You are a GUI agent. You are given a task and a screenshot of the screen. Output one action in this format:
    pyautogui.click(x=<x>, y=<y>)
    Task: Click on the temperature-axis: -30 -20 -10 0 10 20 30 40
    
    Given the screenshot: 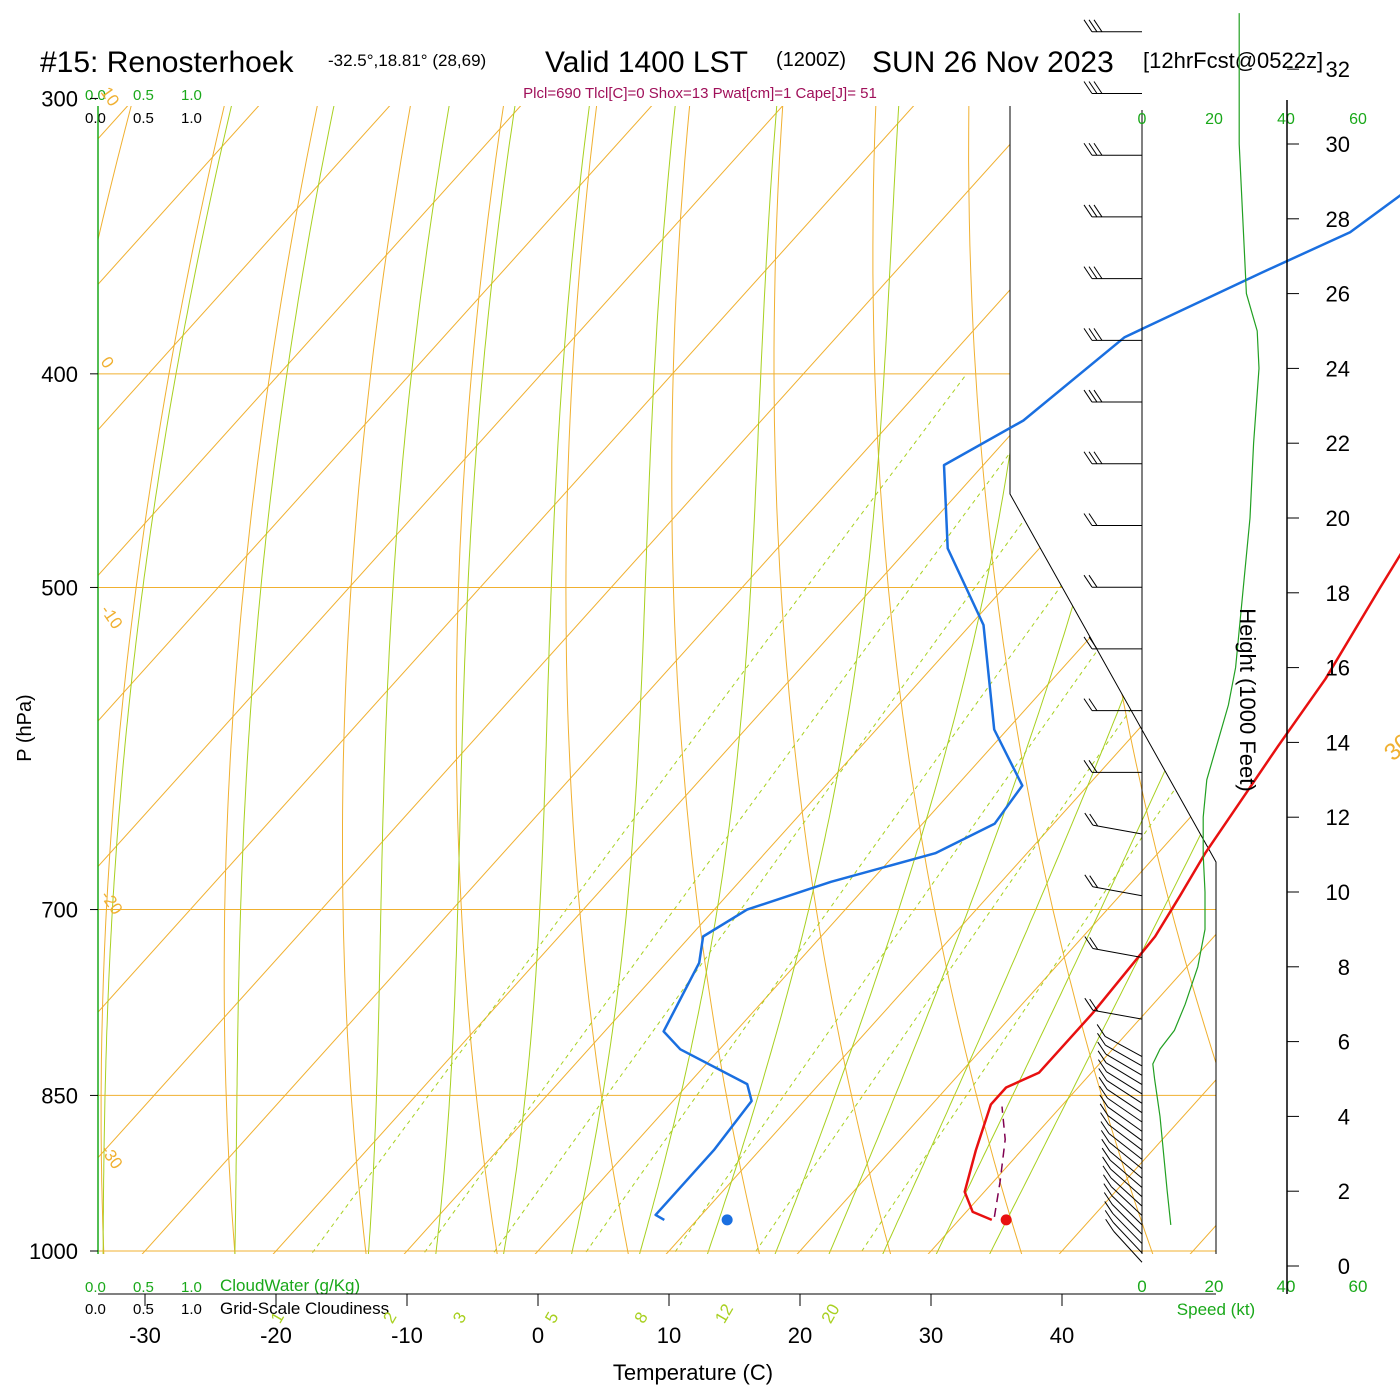 What is the action you would take?
    pyautogui.click(x=601, y=1321)
    